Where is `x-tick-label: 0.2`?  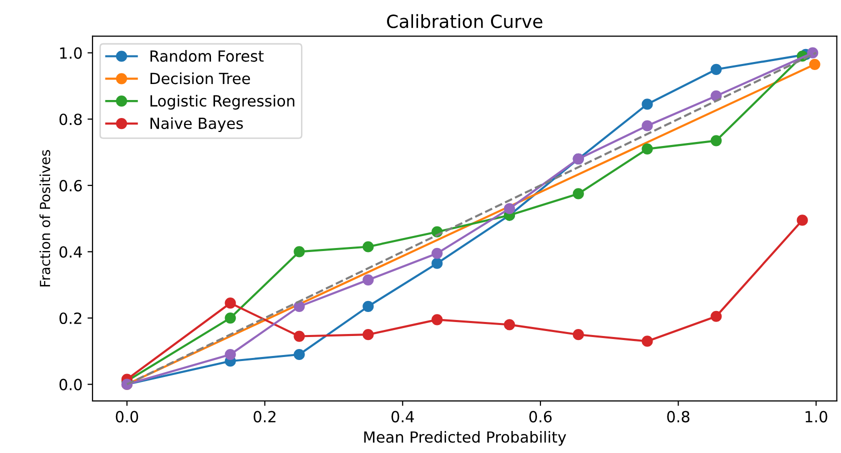
x-tick-label: 0.2 is located at coordinates (265, 416).